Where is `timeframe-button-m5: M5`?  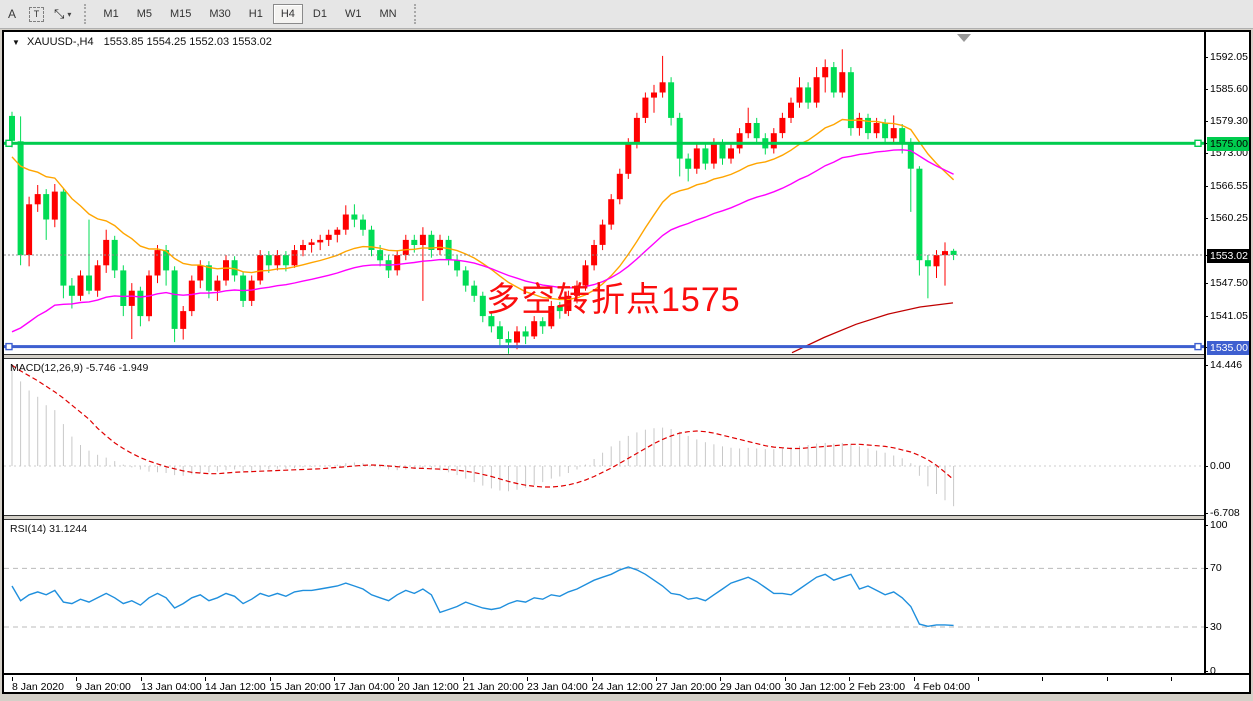
timeframe-button-m5: M5 is located at coordinates (144, 14).